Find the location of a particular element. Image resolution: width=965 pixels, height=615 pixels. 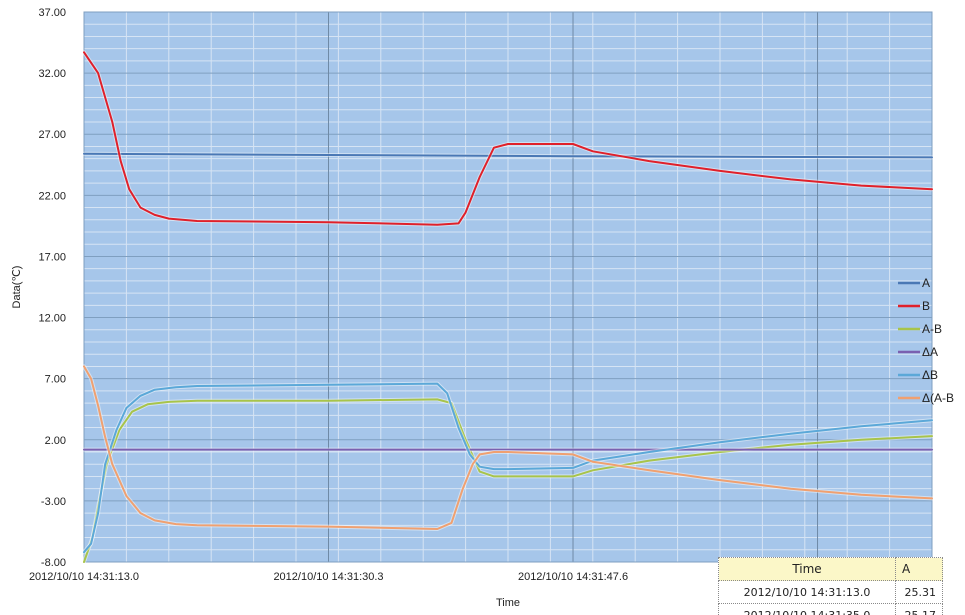

table-header-time: Time is located at coordinates (807, 569).